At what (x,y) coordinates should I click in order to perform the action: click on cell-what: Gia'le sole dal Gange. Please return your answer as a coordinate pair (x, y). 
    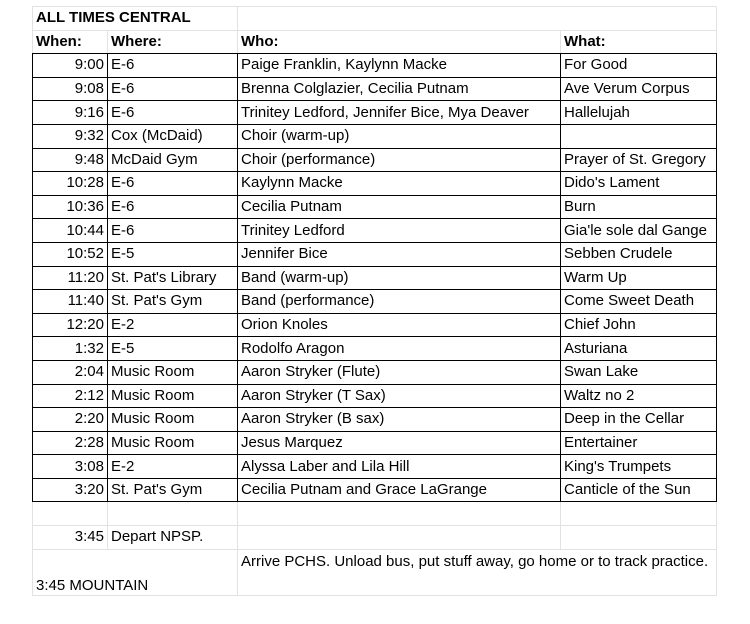
    Looking at the image, I should click on (638, 230).